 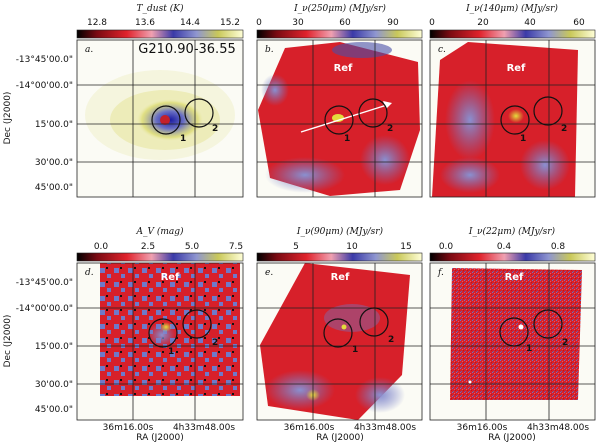 What do you see at coordinates (269, 273) in the screenshot?
I see `panel-letter-e: e.` at bounding box center [269, 273].